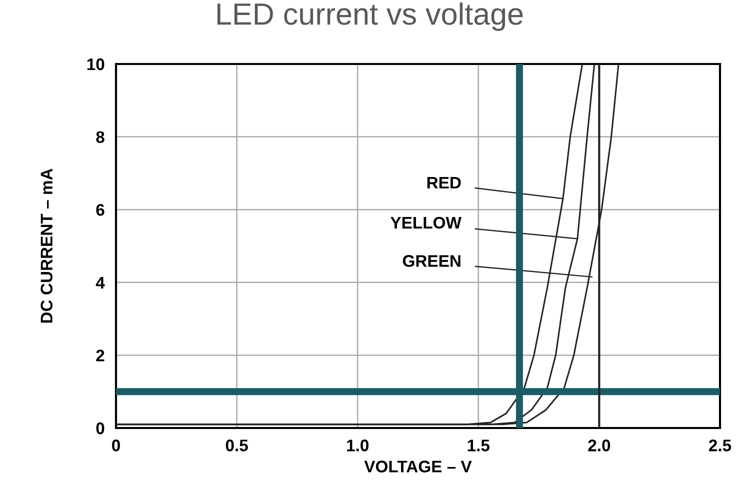 Image resolution: width=739 pixels, height=494 pixels. Describe the element at coordinates (431, 261) in the screenshot. I see `annotation: GREEN` at that location.